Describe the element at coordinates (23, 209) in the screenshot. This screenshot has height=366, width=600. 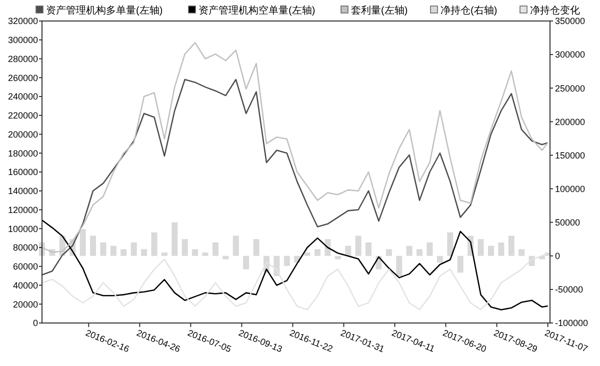
I see `y-tick-label: 120000` at that location.